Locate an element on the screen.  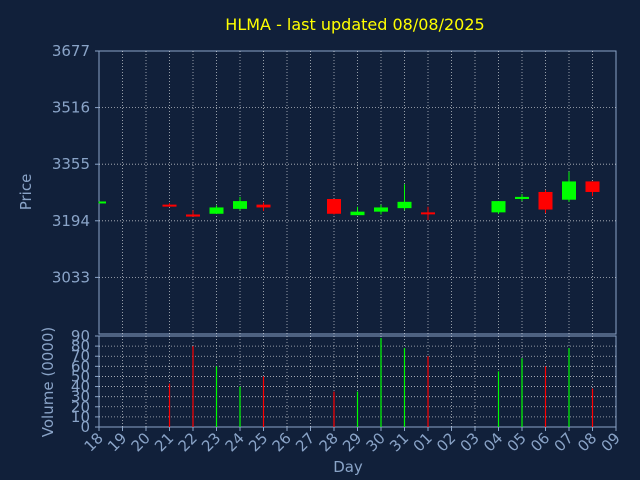
volume-tick-label: 10 is located at coordinates (80, 417).